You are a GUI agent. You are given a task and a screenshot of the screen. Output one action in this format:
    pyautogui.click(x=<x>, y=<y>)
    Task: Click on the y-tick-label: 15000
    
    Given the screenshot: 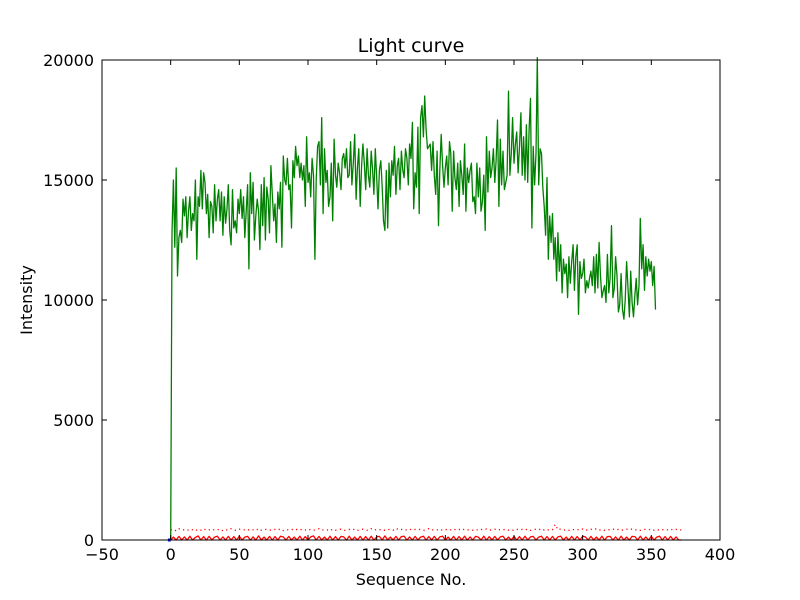 What is the action you would take?
    pyautogui.click(x=68, y=180)
    